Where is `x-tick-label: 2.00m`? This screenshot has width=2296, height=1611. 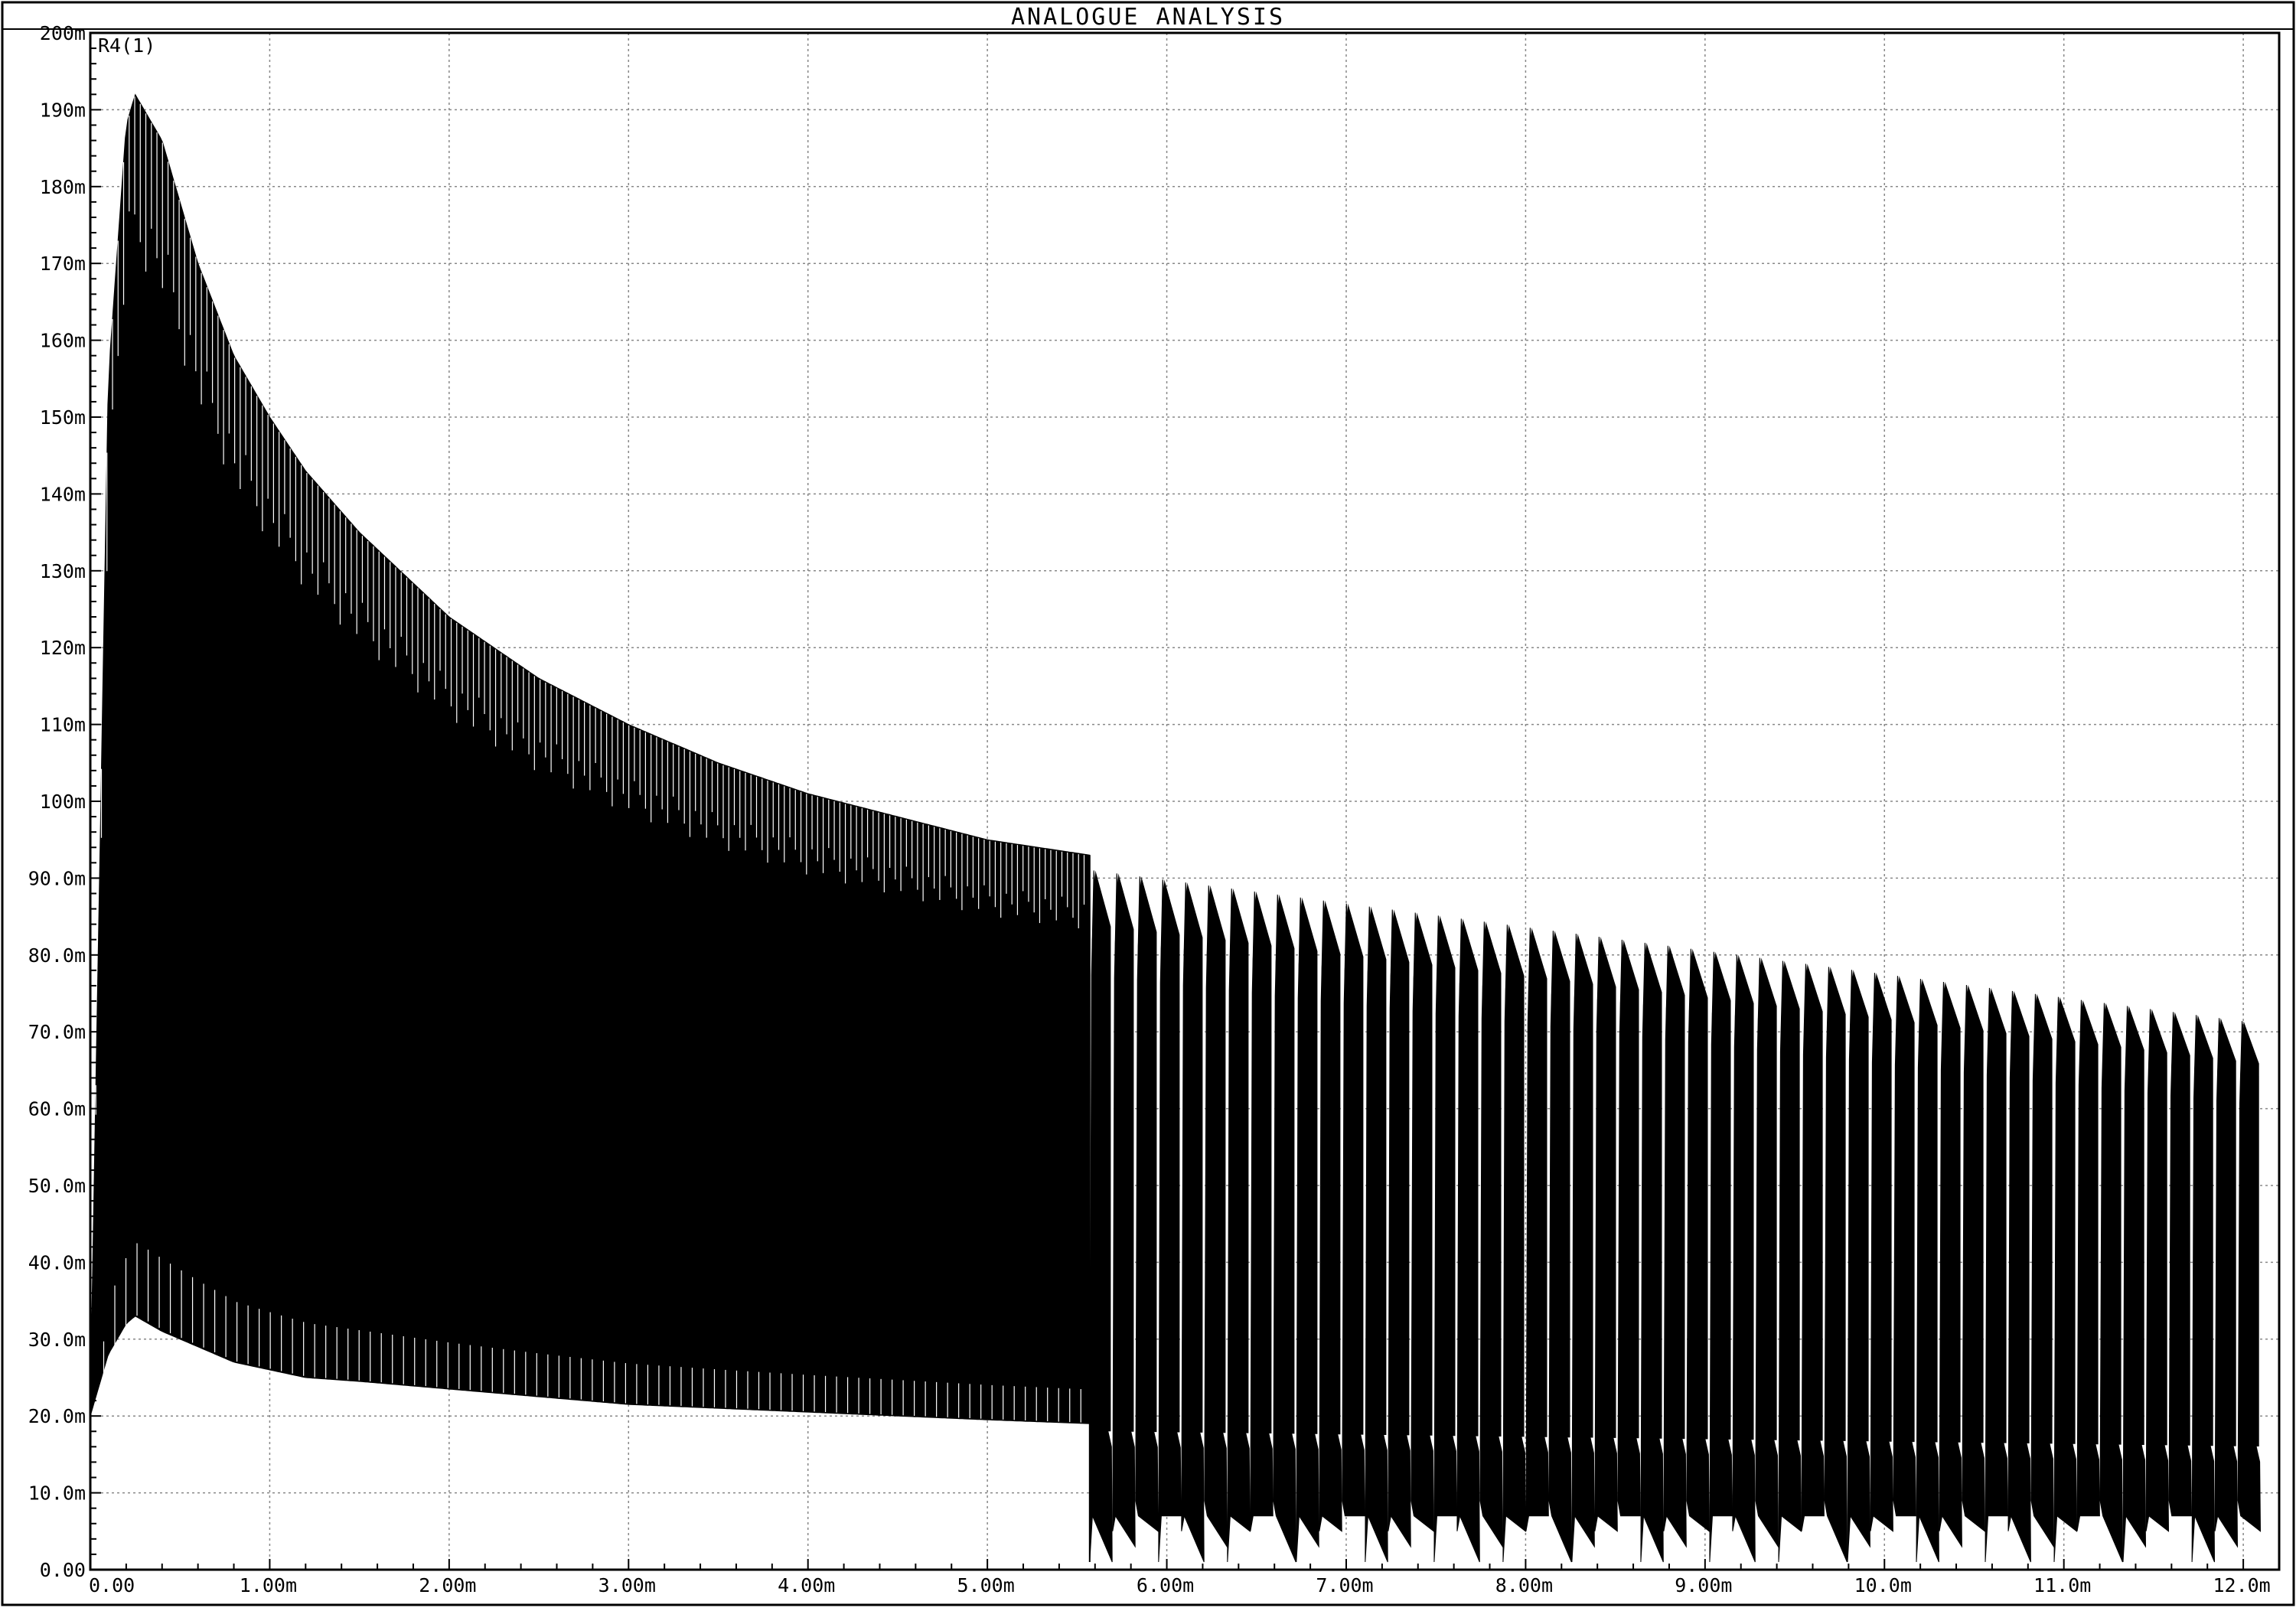
x-tick-label: 2.00m is located at coordinates (447, 1585).